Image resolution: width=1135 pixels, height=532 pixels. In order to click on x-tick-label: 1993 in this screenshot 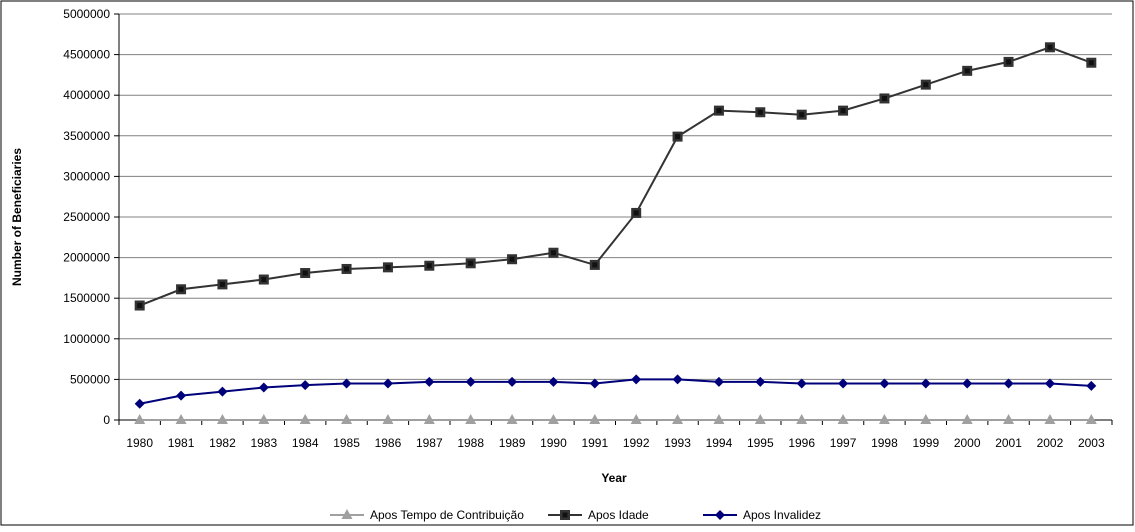, I will do `click(677, 443)`.